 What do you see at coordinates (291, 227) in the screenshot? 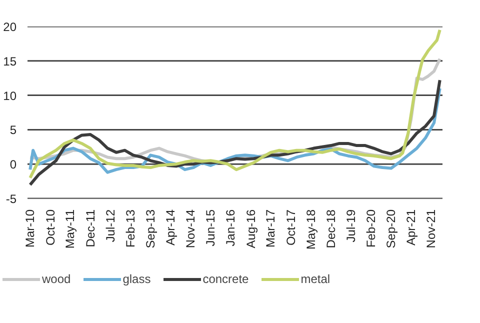
I see `x-tick-label: Oct-17` at bounding box center [291, 227].